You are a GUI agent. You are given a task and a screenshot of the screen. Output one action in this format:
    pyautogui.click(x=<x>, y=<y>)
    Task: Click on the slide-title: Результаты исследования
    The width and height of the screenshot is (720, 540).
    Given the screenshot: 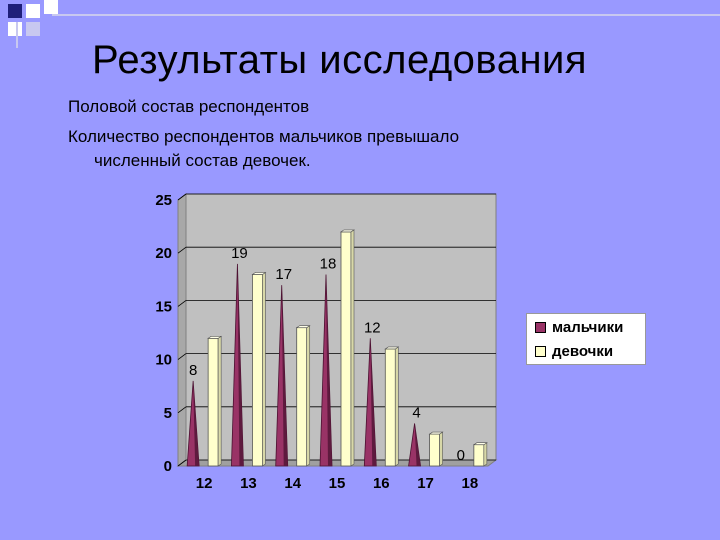 What is the action you would take?
    pyautogui.click(x=340, y=60)
    